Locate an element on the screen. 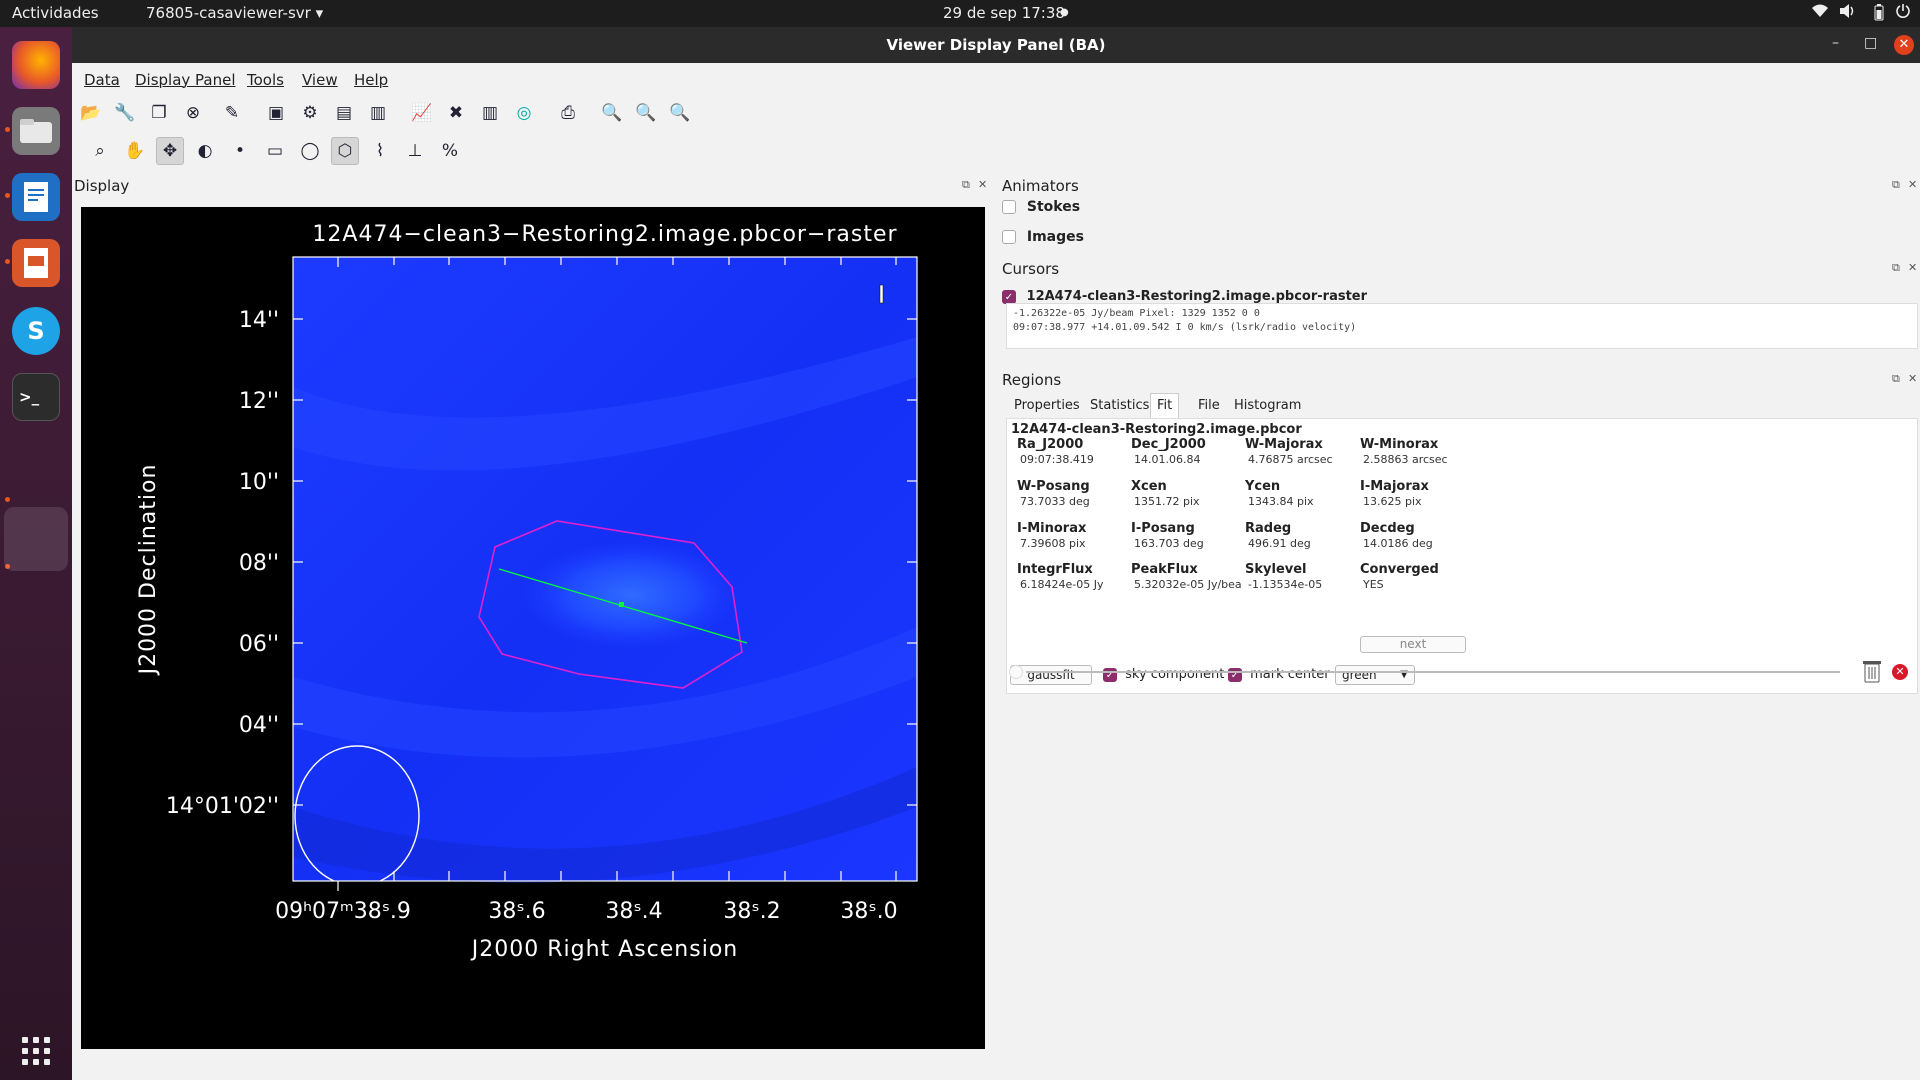 Image resolution: width=1920 pixels, height=1080 pixels. wifi-icon is located at coordinates (1820, 13).